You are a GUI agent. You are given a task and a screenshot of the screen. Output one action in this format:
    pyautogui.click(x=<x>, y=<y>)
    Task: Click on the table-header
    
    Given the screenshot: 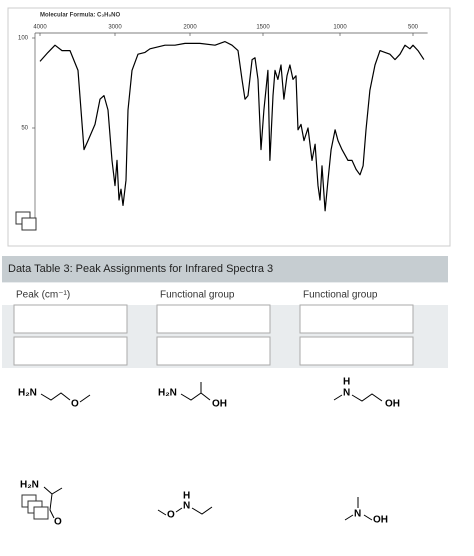 What is the action you would take?
    pyautogui.click(x=225, y=294)
    